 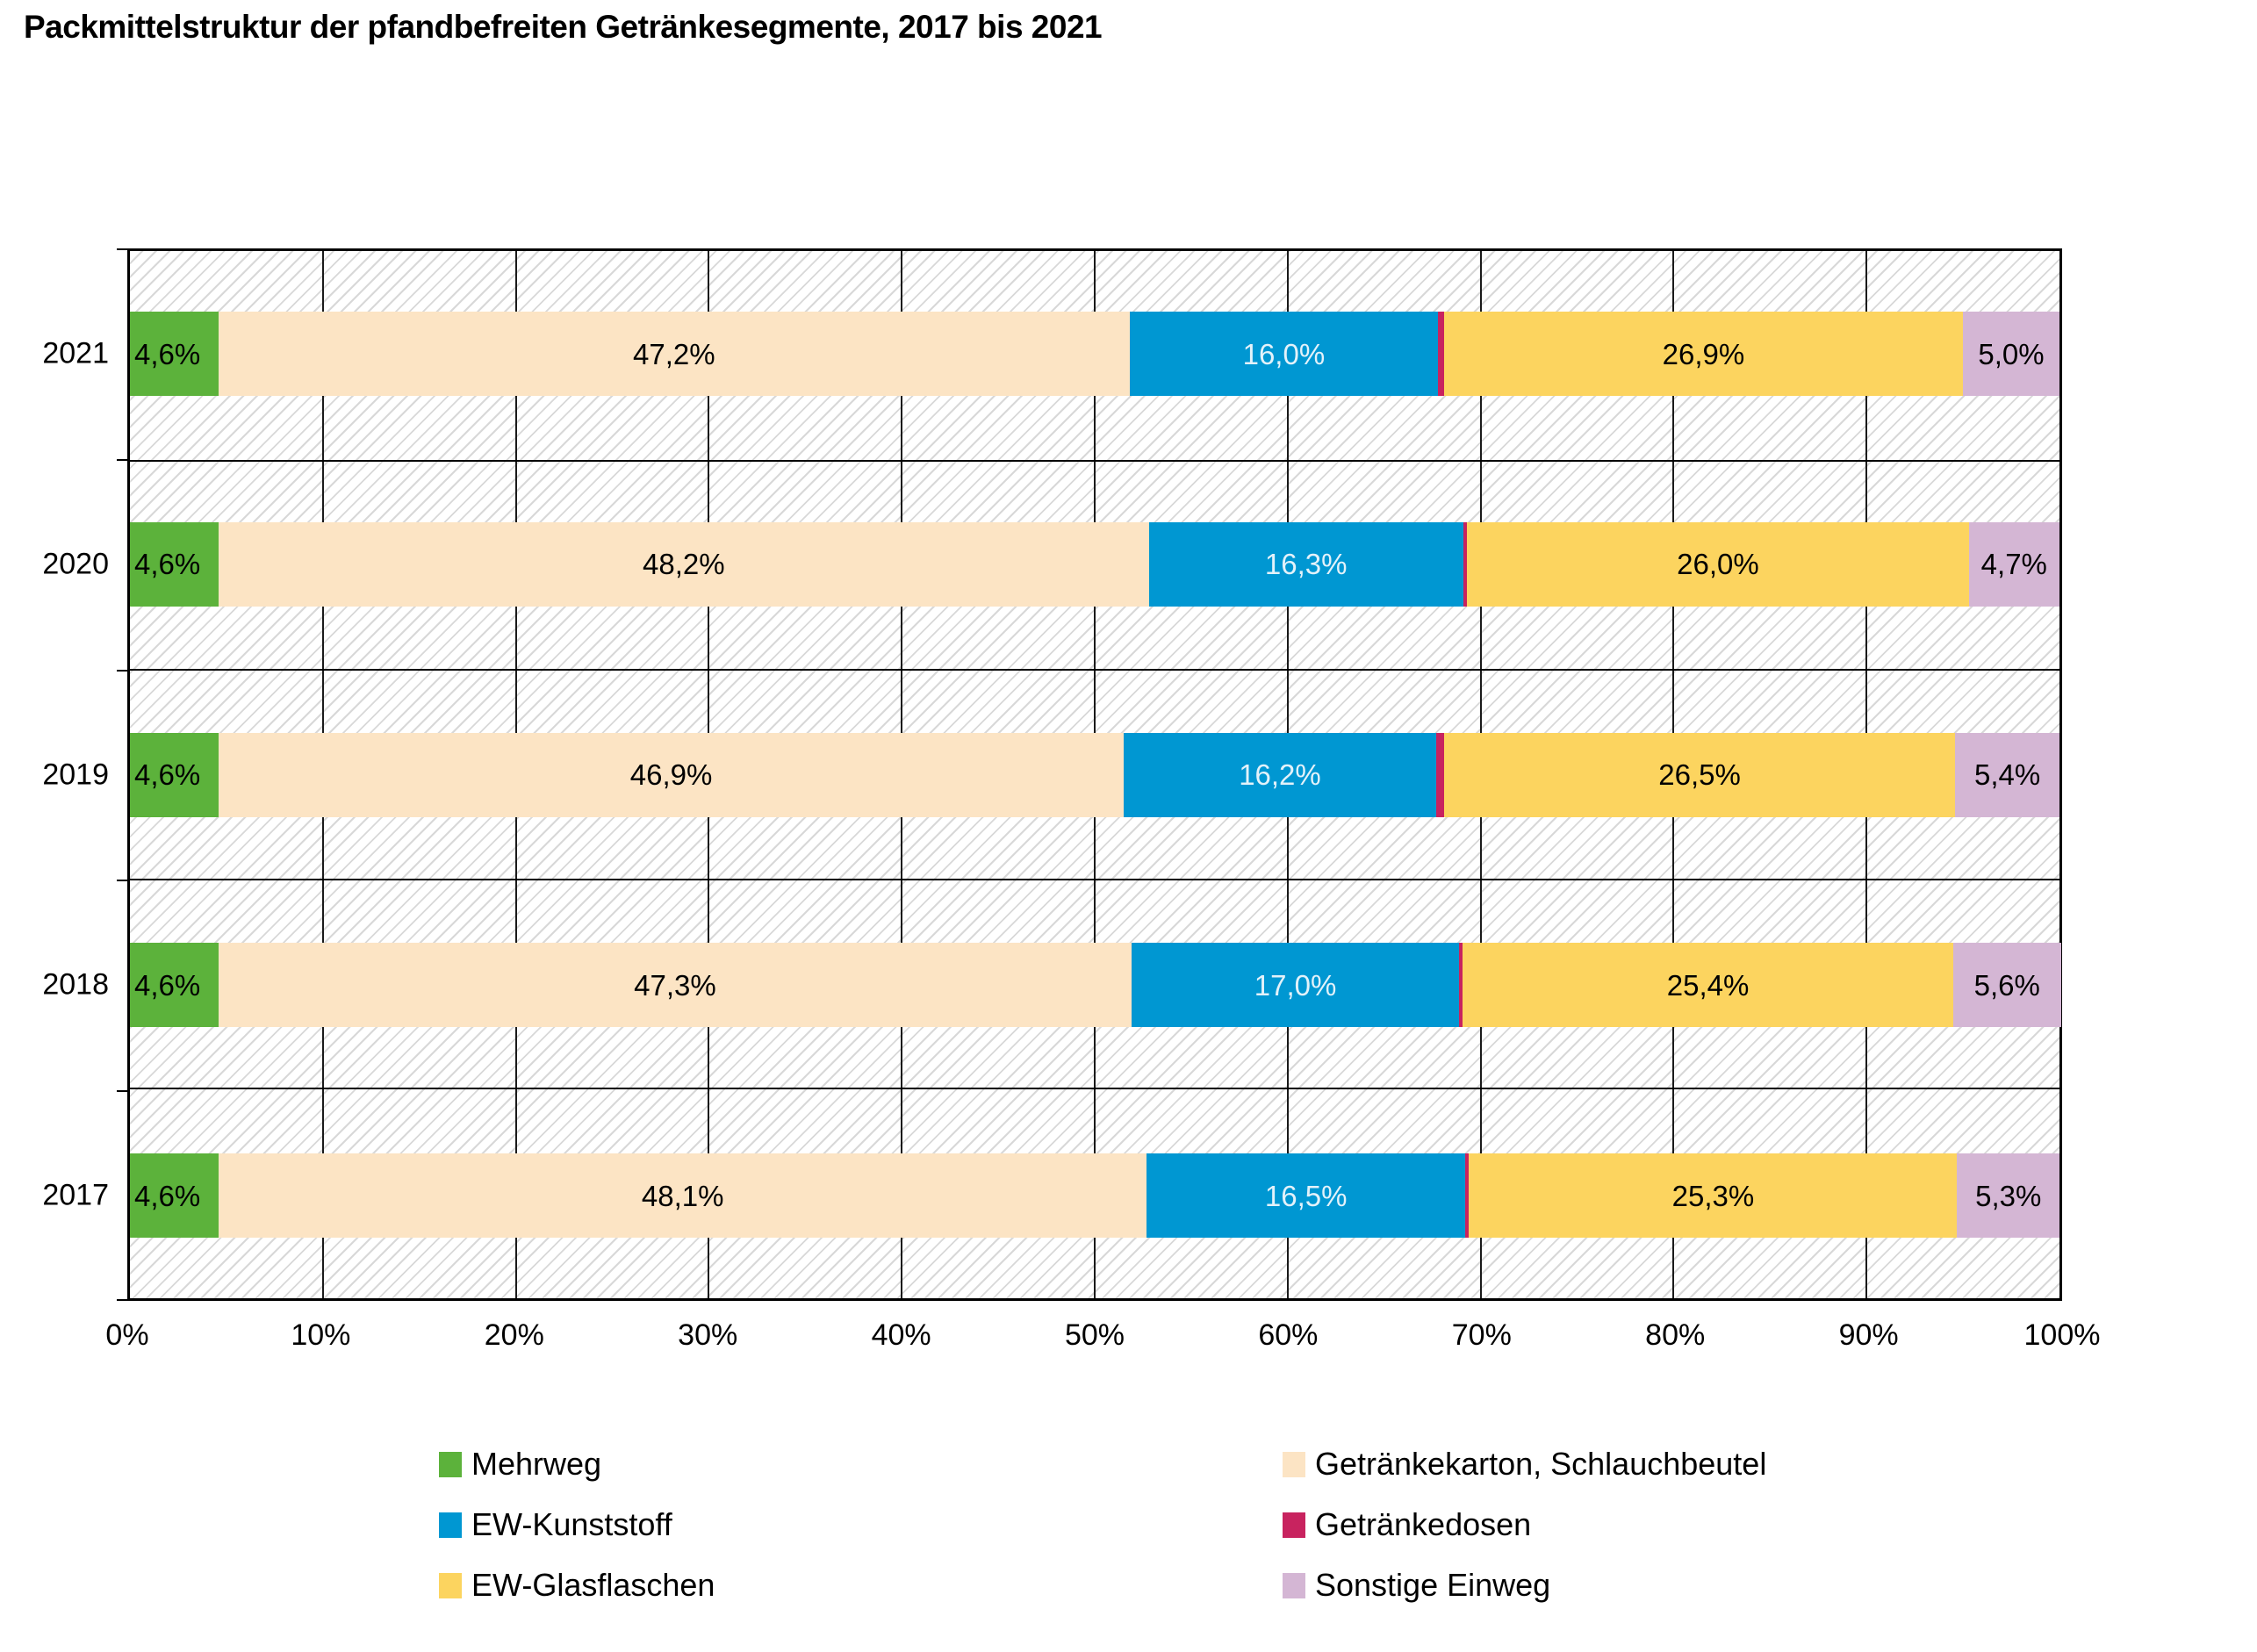 I want to click on segment-label: 17,0%, so click(x=1296, y=985).